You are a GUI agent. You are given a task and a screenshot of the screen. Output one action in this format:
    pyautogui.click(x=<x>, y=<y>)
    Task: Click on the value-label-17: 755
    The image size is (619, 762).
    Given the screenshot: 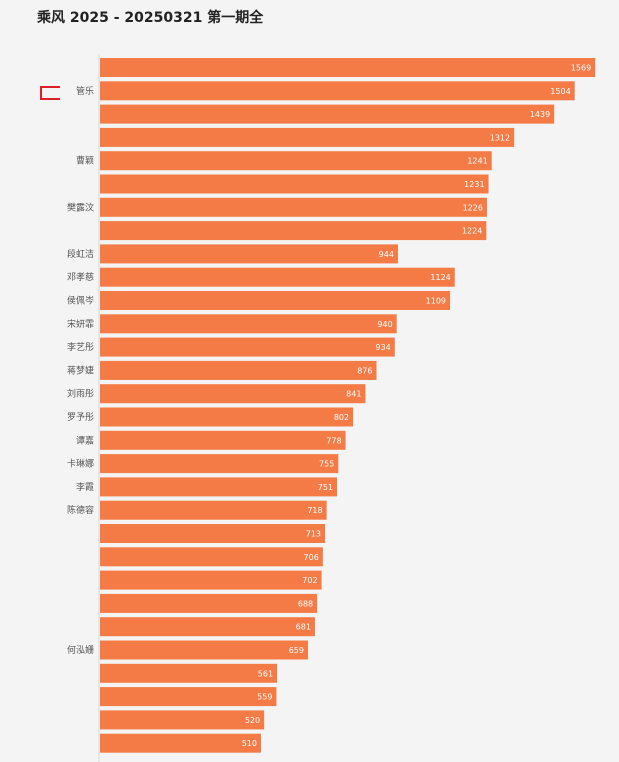 What is the action you would take?
    pyautogui.click(x=326, y=464)
    